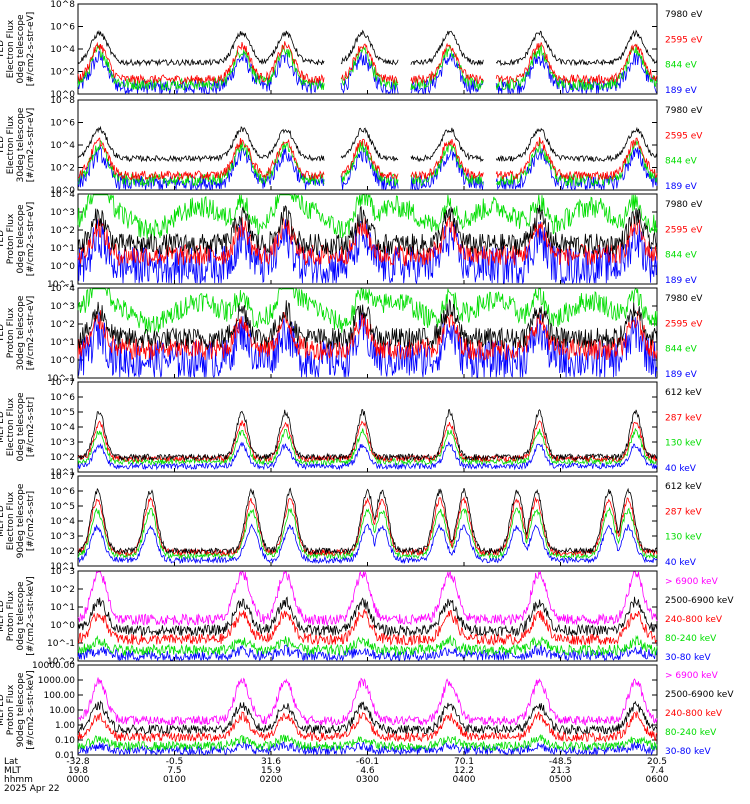  I want to click on x-tick-hhmm: 0500, so click(560, 780).